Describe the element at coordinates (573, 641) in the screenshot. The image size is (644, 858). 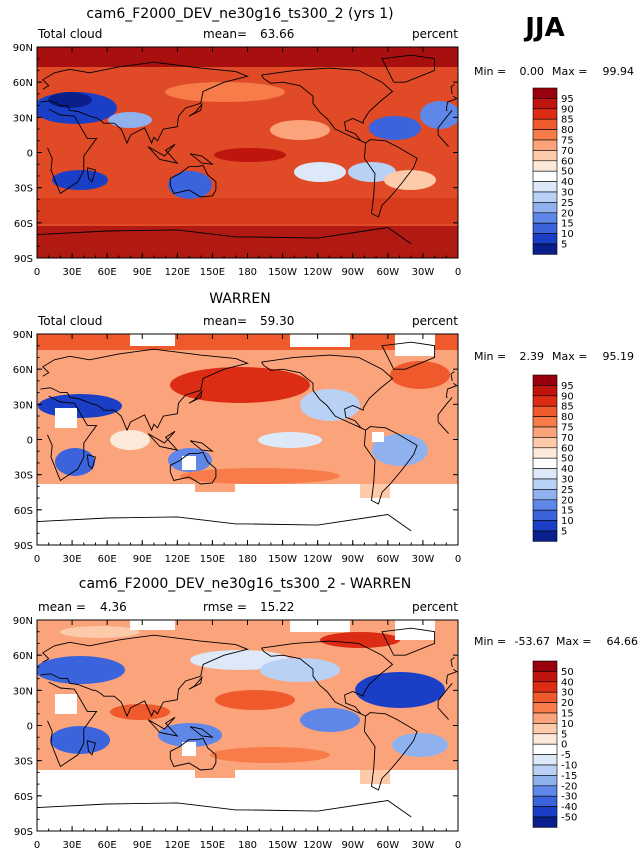
I see `max-label: Max =` at that location.